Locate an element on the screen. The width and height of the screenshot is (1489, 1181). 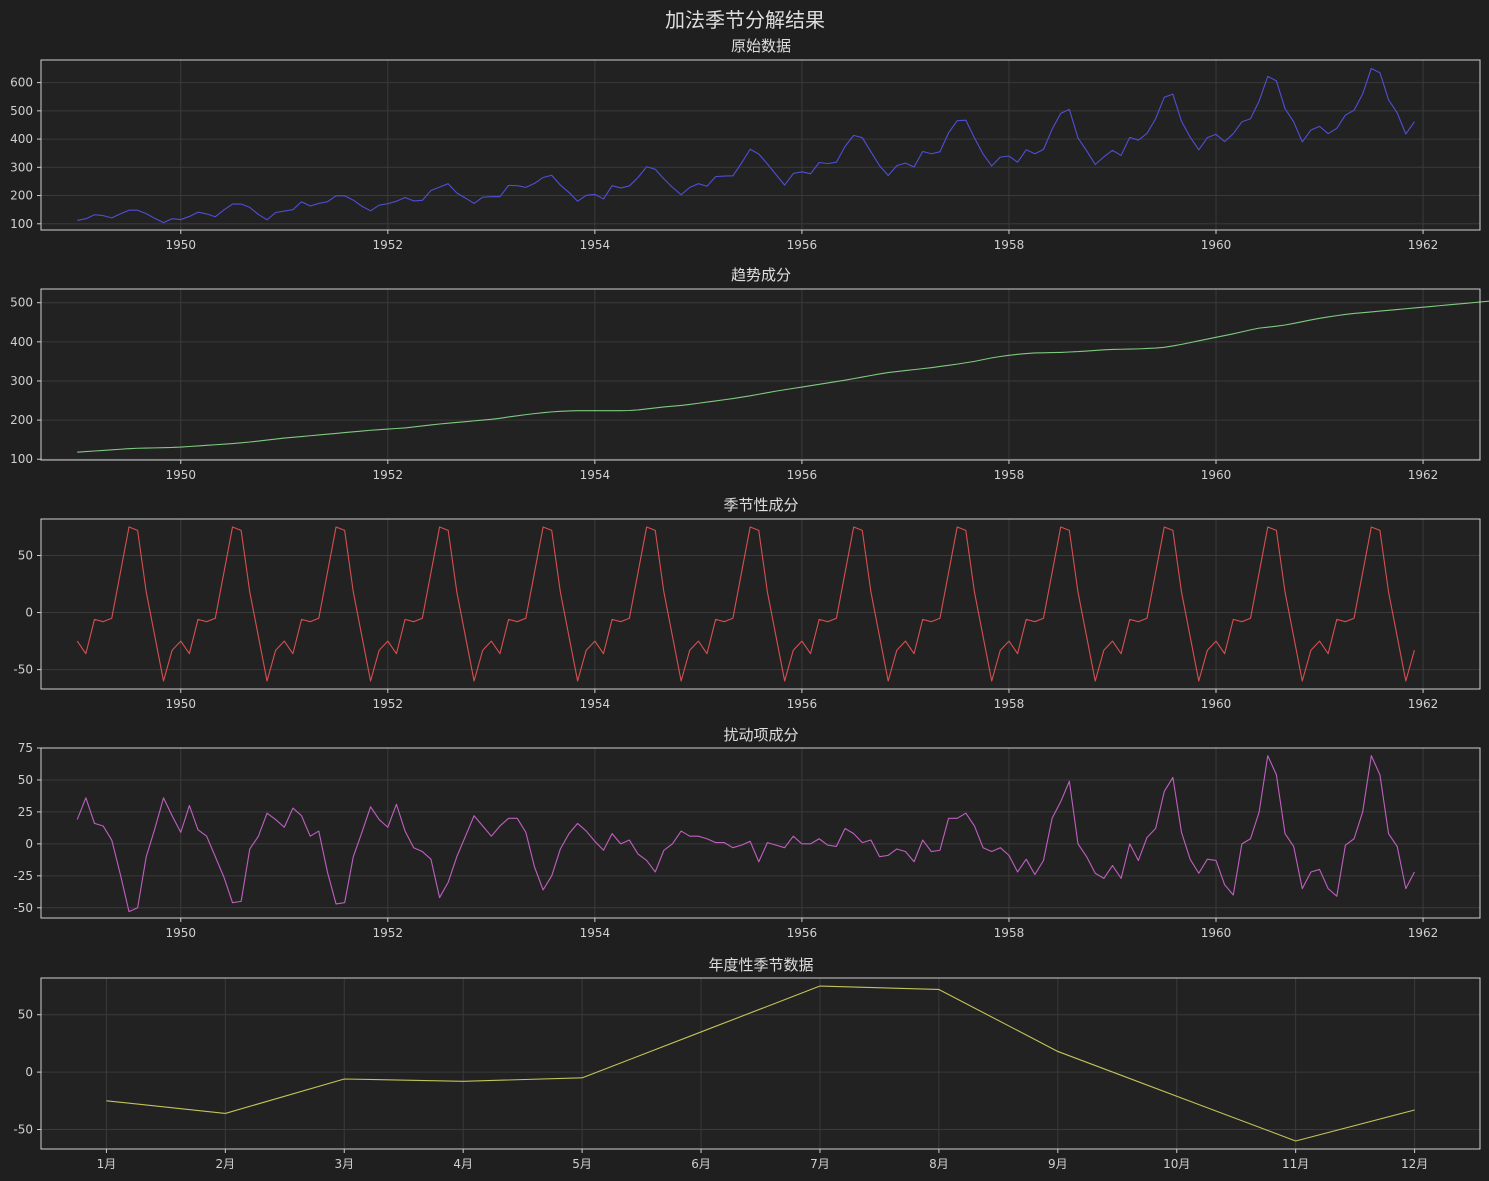
panel3-x-tick-label: 1950 is located at coordinates (180, 933).